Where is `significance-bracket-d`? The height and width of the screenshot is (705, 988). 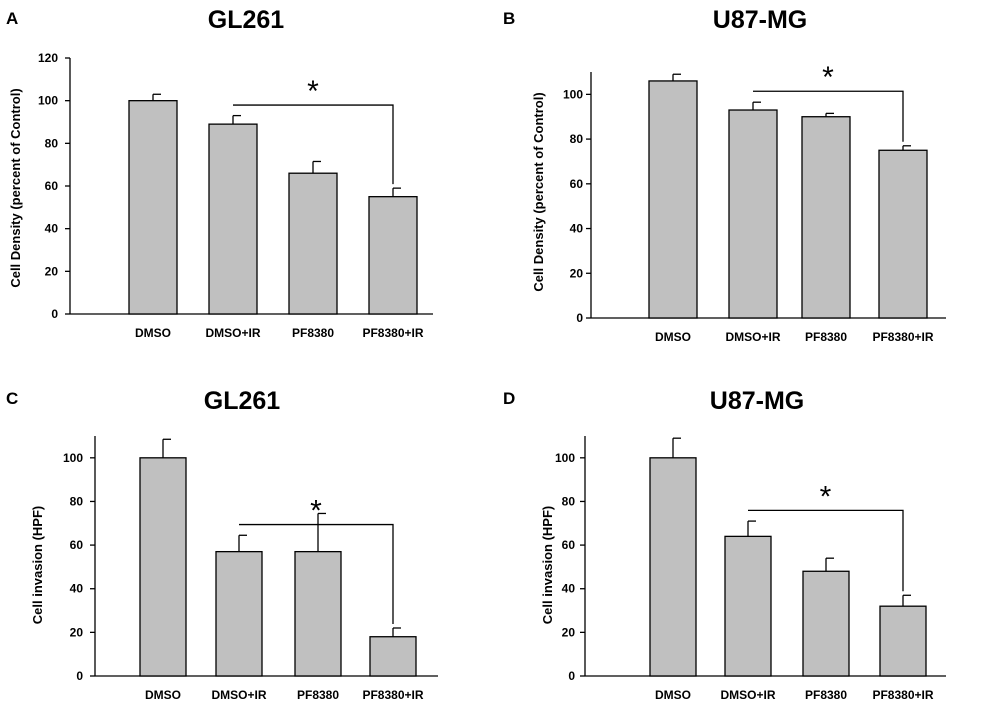
significance-bracket-d is located at coordinates (826, 550).